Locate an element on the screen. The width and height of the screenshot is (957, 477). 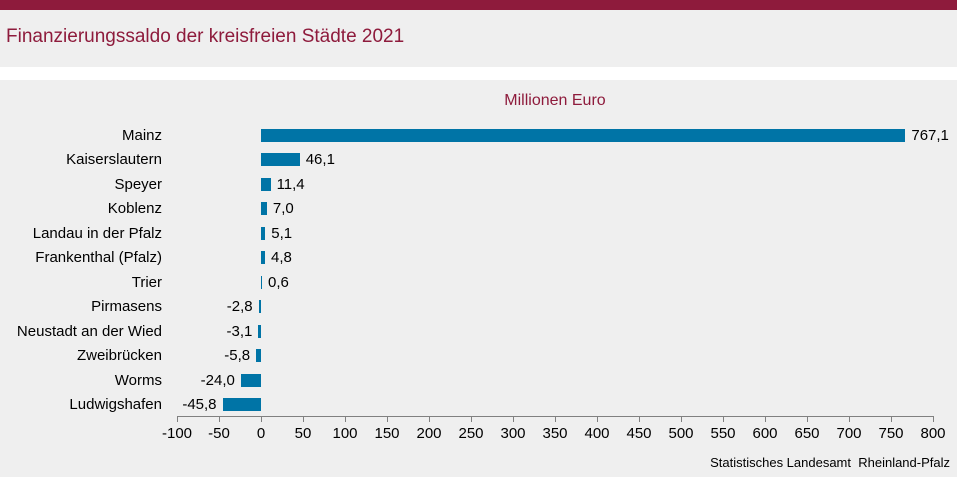
category-label: Zweibrücken is located at coordinates (119, 355).